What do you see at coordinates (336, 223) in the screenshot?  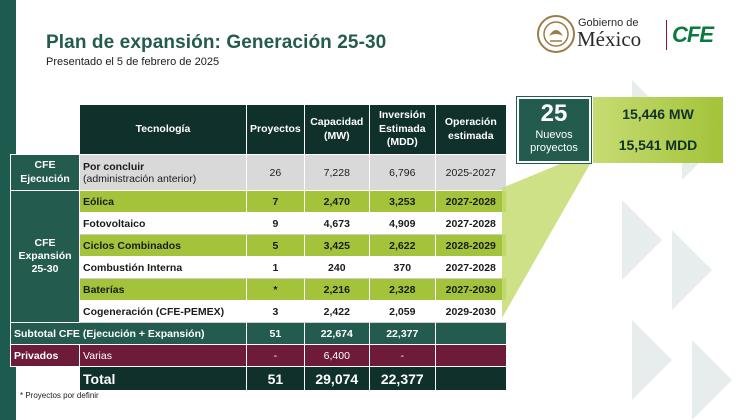 I see `capacity-cell: 4,673` at bounding box center [336, 223].